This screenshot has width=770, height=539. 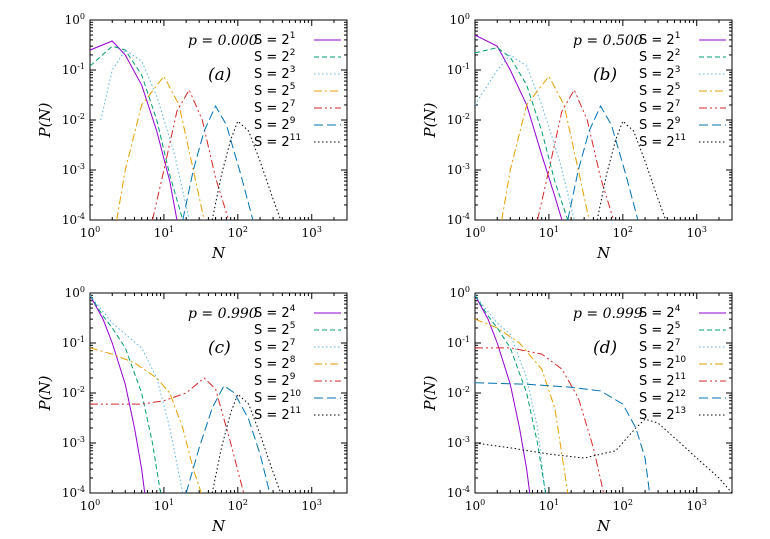 I want to click on panel-letter: (d), so click(x=605, y=348).